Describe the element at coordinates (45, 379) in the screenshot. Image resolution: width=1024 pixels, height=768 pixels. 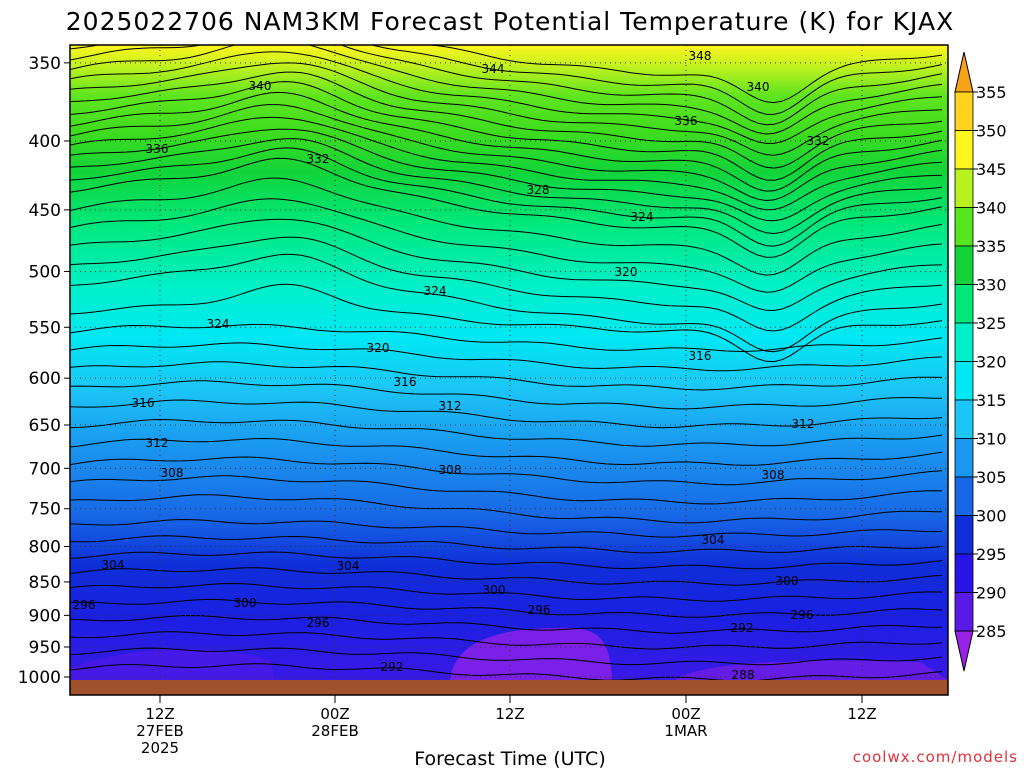
I see `y-tick-label: 600` at that location.